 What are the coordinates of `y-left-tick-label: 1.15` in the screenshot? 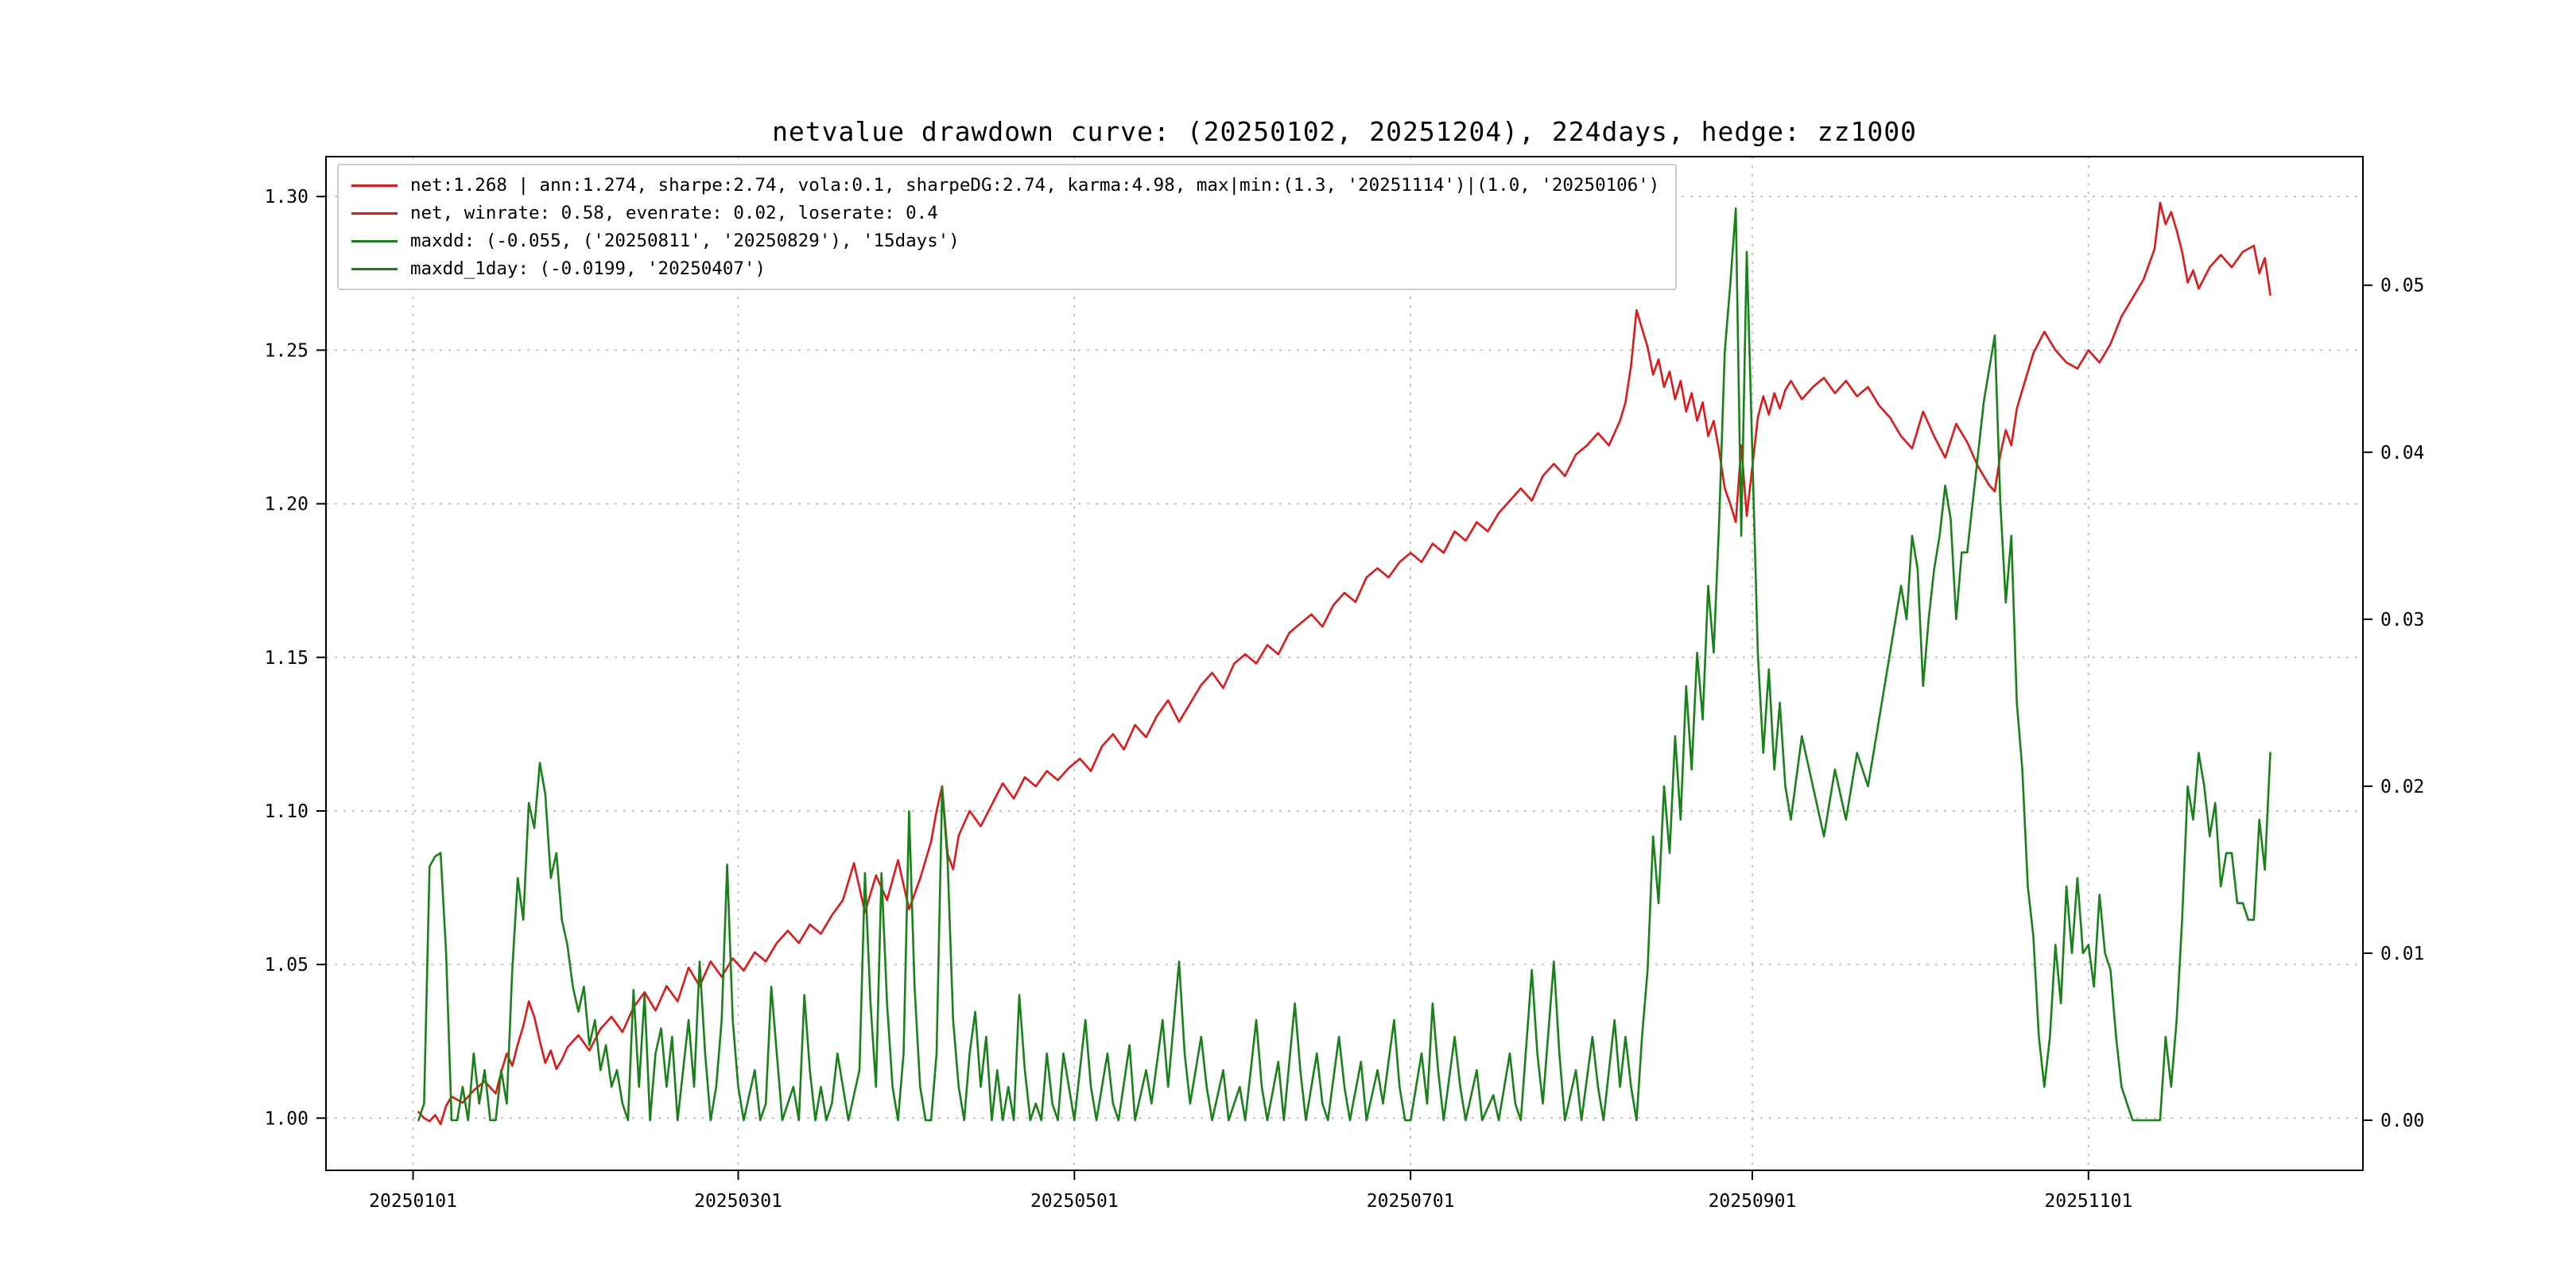 It's located at (286, 659).